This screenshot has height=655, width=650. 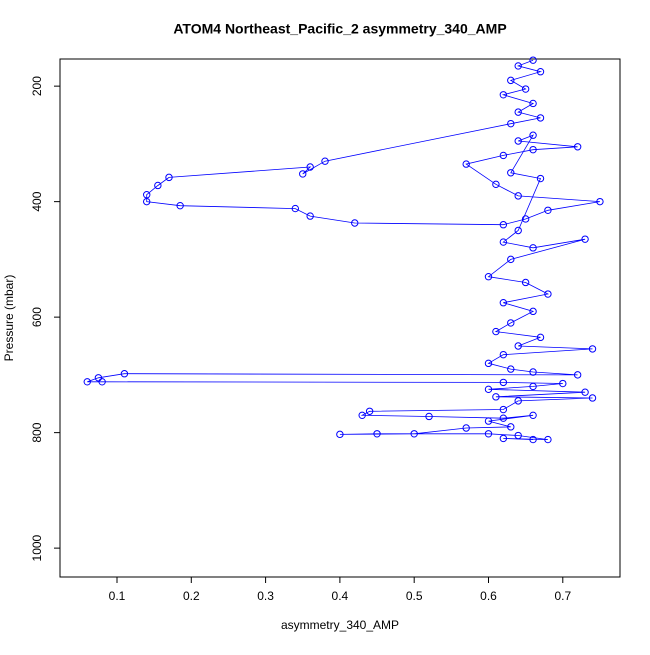 I want to click on y-axis-label: Pressure (mbar), so click(x=9, y=318).